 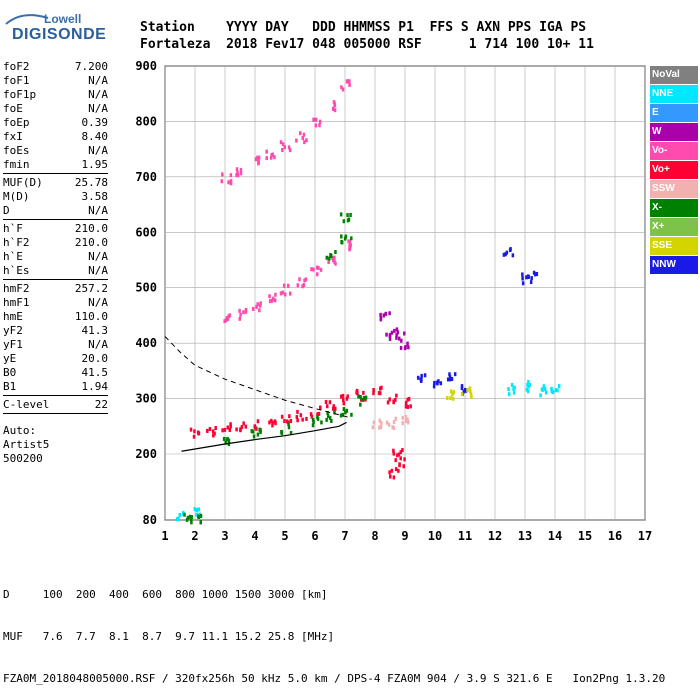 I want to click on param-label: C-level, so click(x=26, y=404).